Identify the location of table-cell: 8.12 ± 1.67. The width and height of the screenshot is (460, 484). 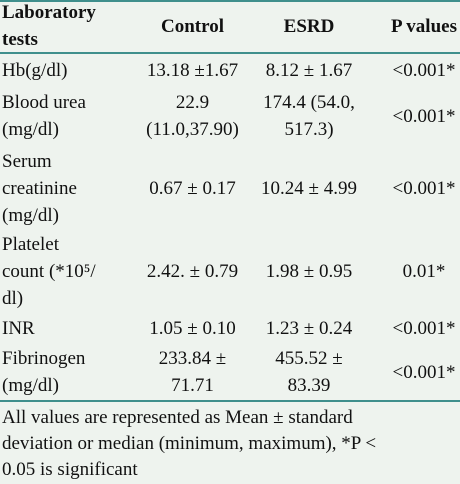
(309, 70).